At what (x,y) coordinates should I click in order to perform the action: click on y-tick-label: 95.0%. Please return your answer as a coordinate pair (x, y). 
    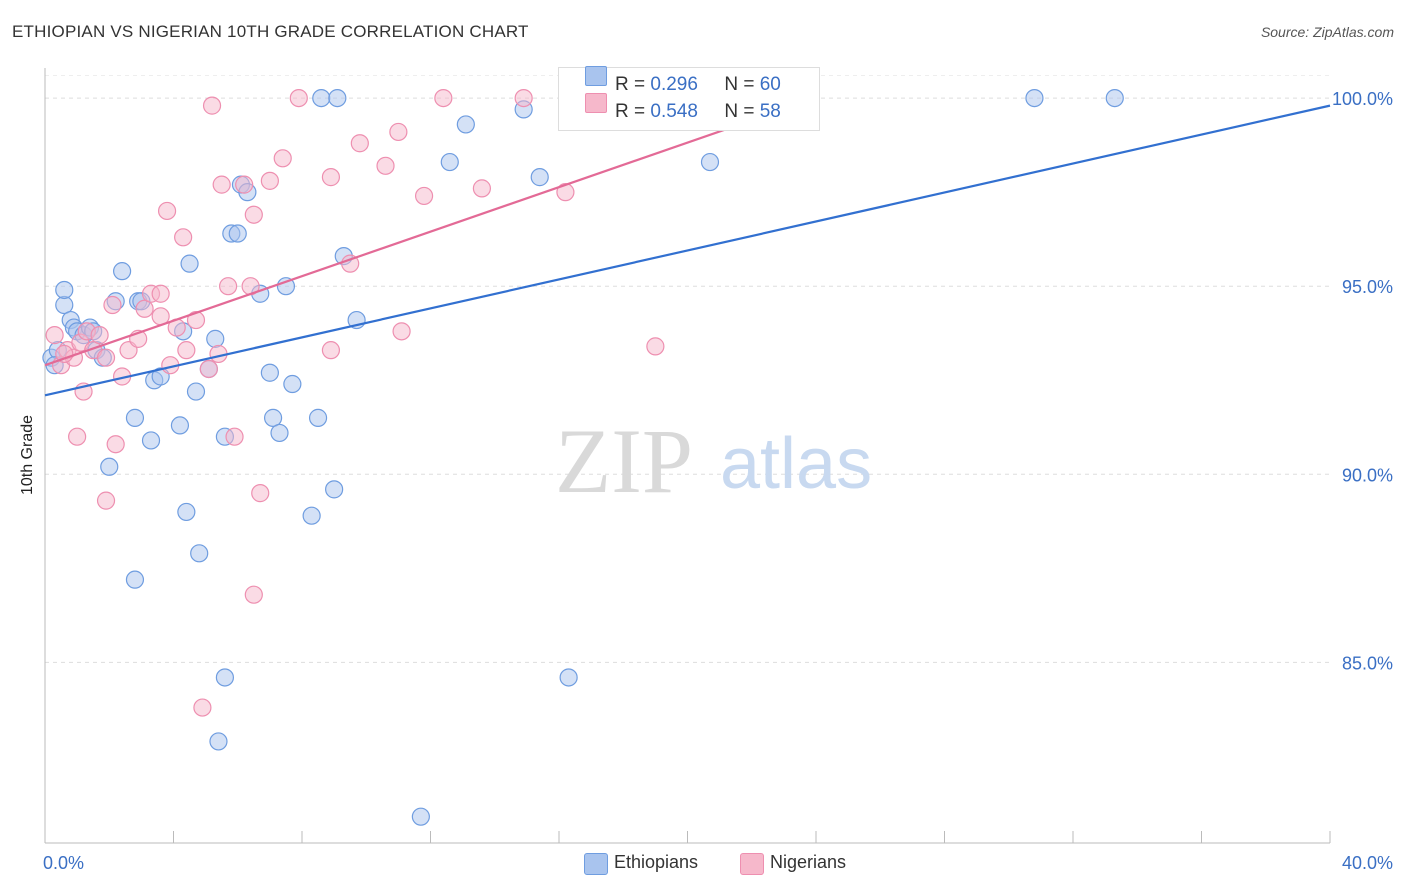
    Looking at the image, I should click on (1367, 287).